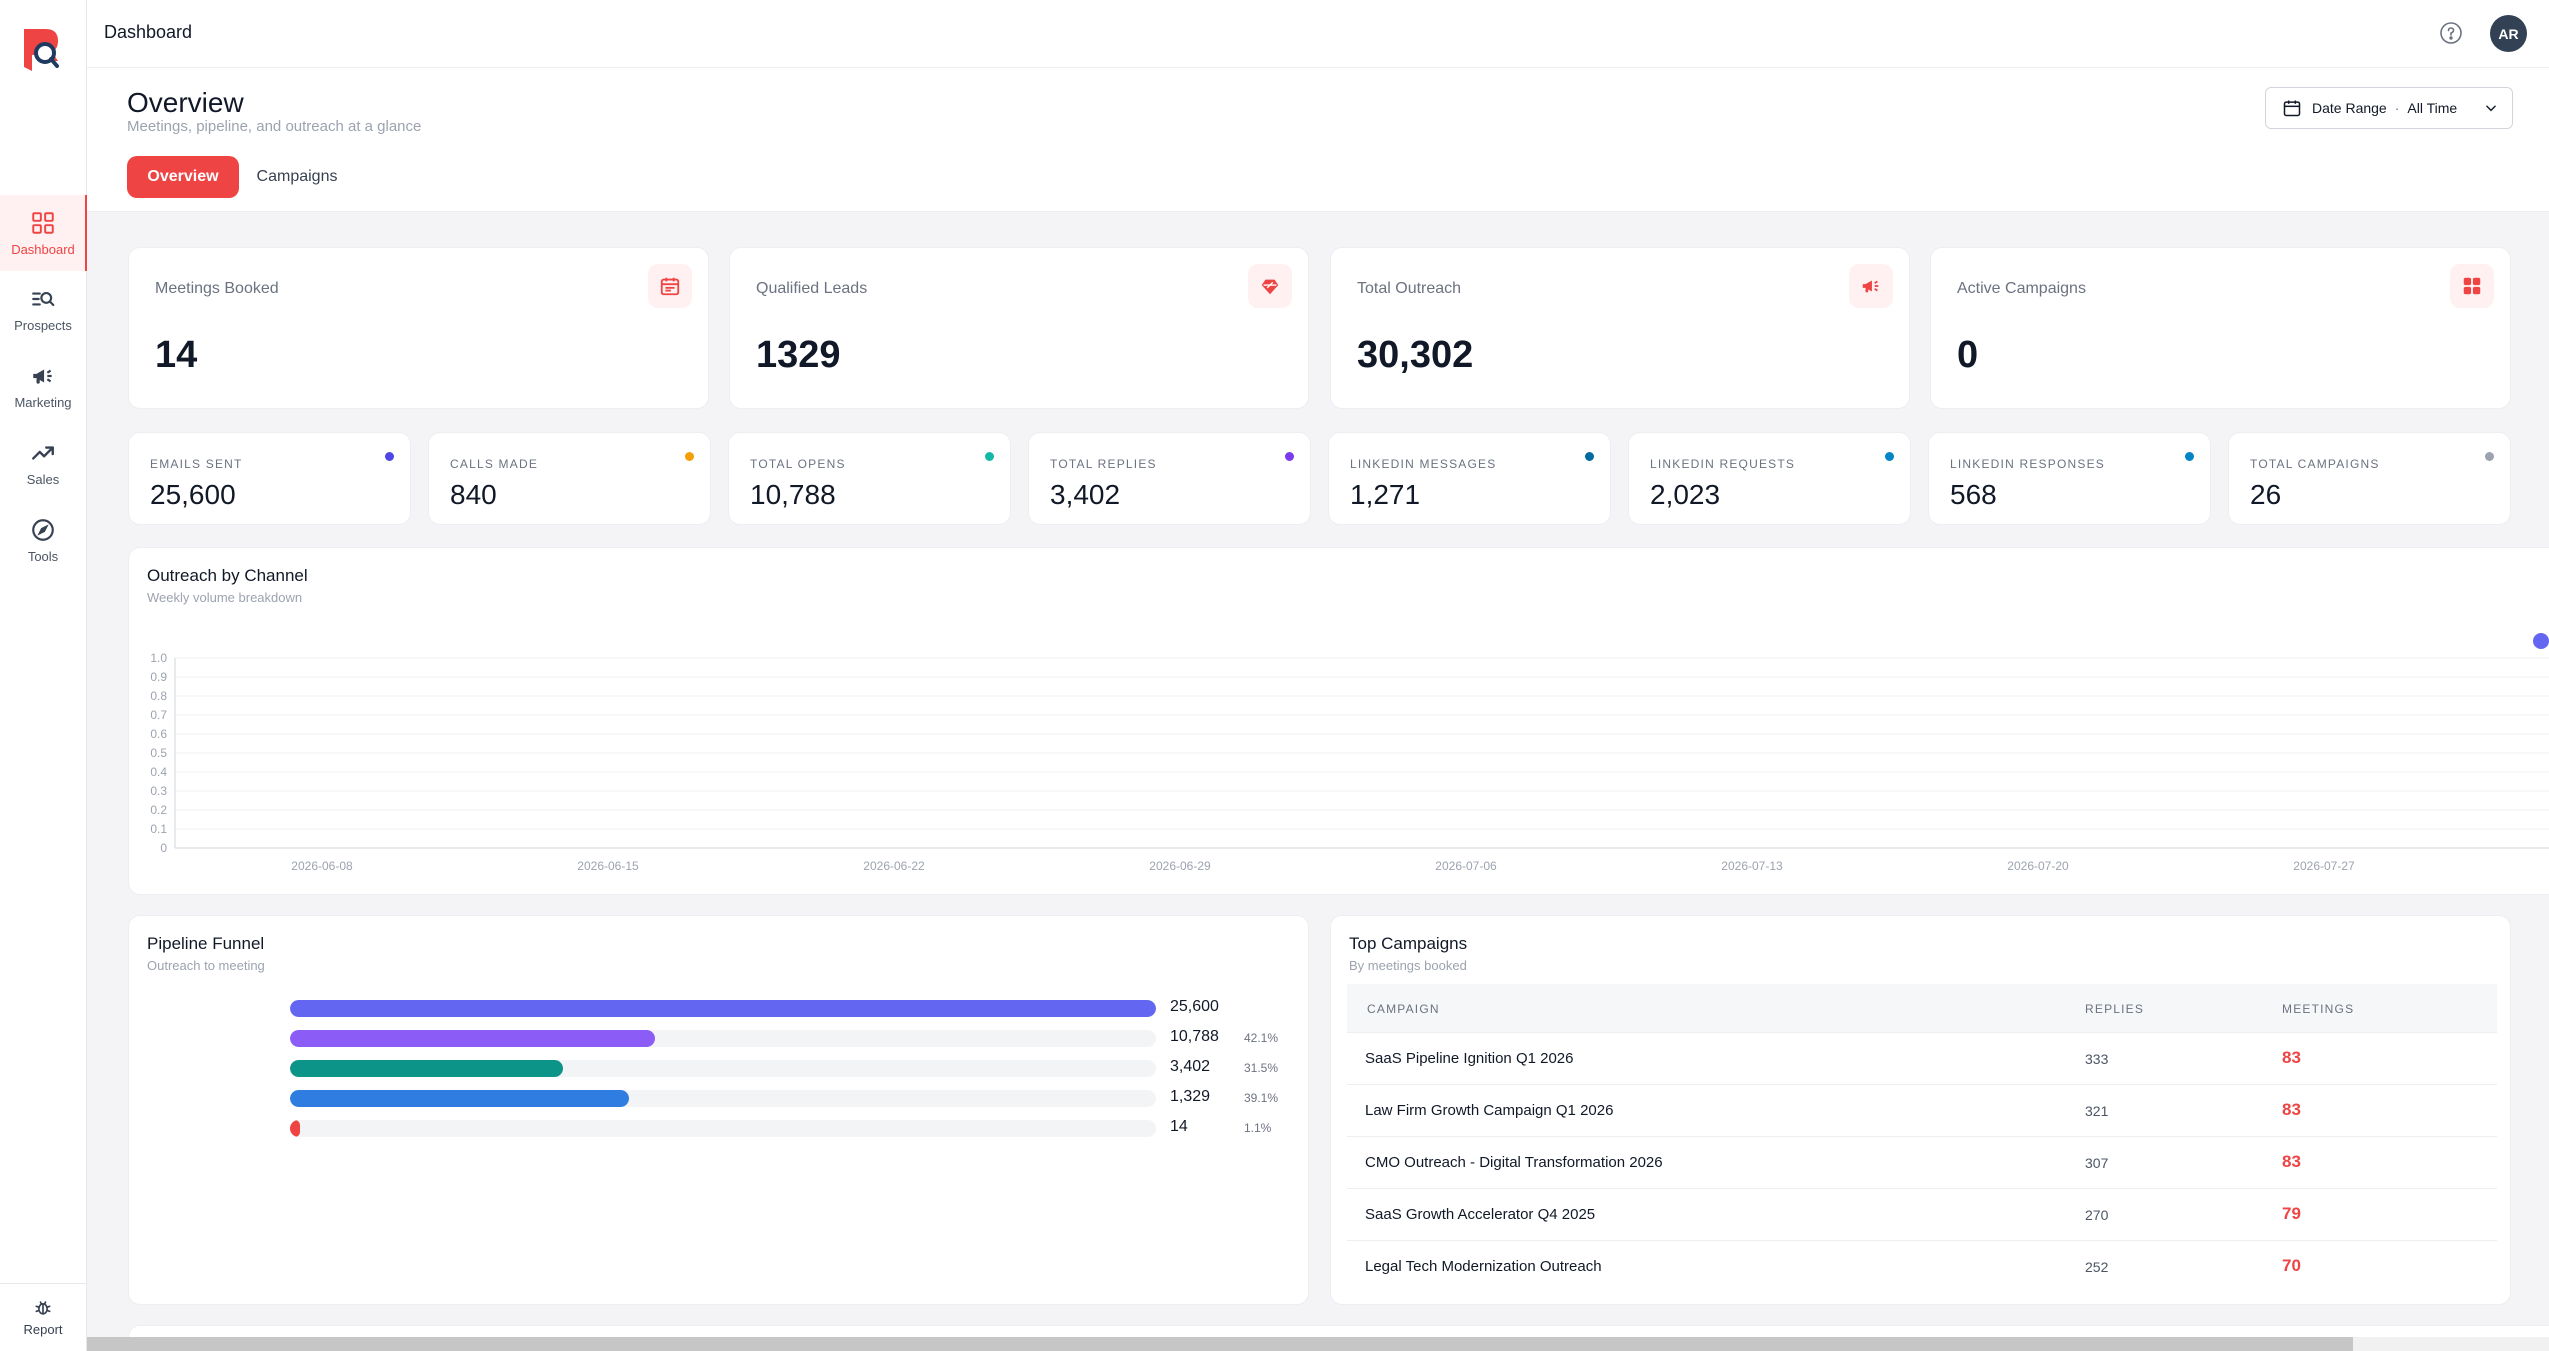 The height and width of the screenshot is (1351, 2549). What do you see at coordinates (1180, 866) in the screenshot?
I see `x-tick-label: 2026-06-29` at bounding box center [1180, 866].